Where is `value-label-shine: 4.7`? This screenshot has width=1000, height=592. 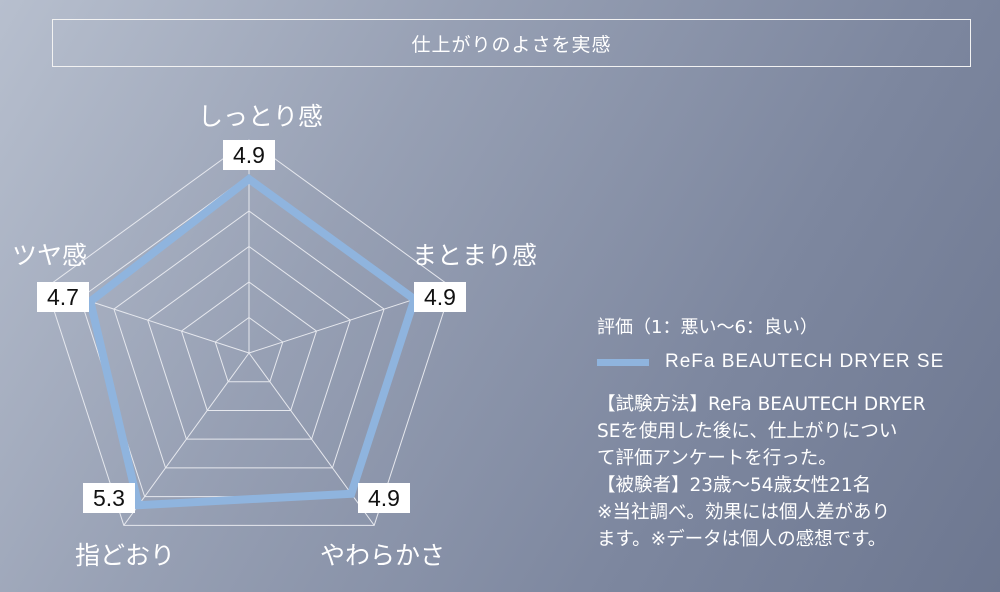
value-label-shine: 4.7 is located at coordinates (63, 297).